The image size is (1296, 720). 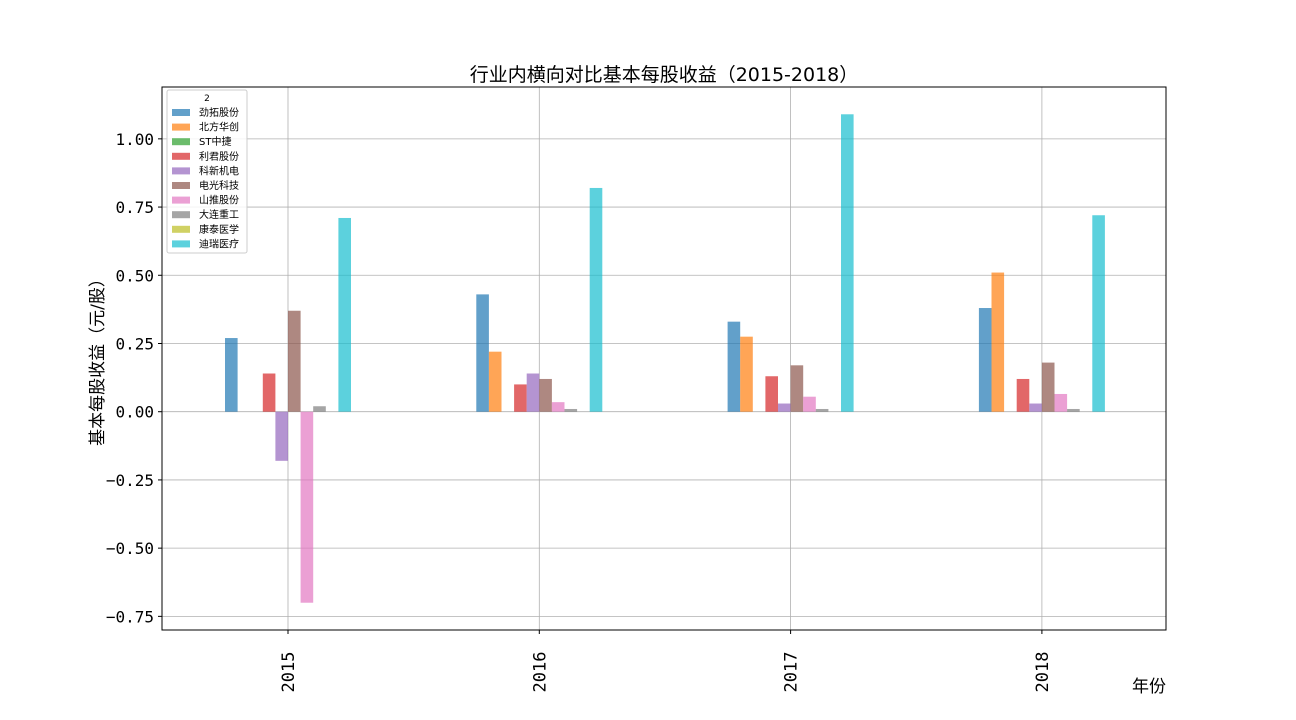 I want to click on x-tick-label: 2018, so click(x=1043, y=672).